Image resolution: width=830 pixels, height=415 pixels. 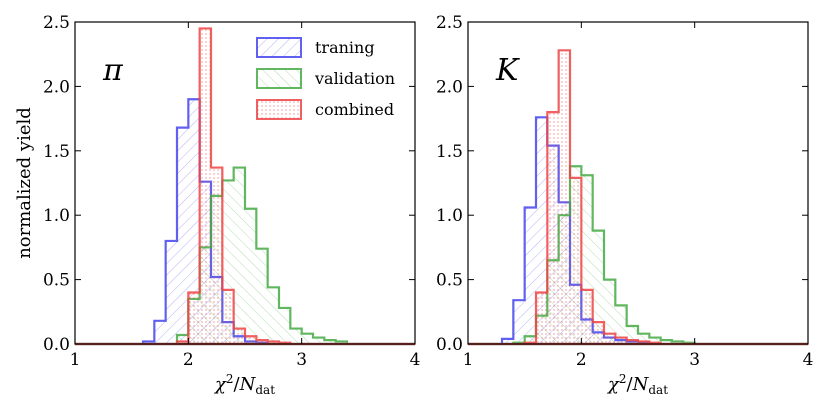 What do you see at coordinates (354, 78) in the screenshot?
I see `legend-label: validation` at bounding box center [354, 78].